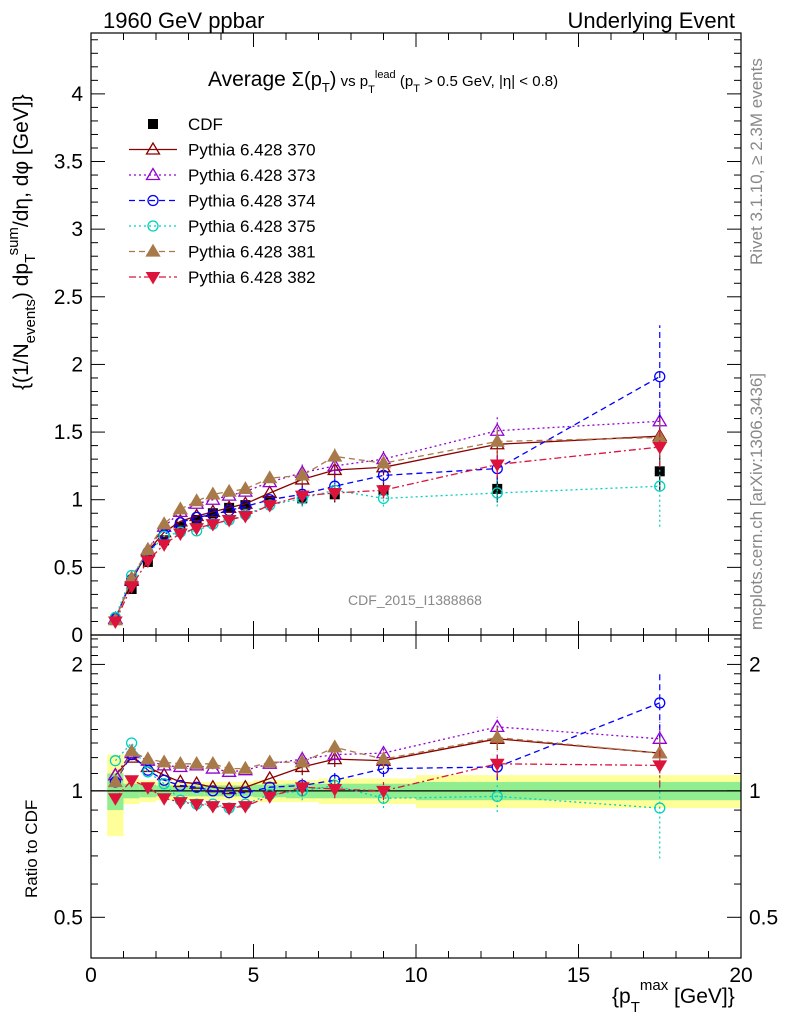 The height and width of the screenshot is (1024, 786). I want to click on y-tick-label: 0, so click(77, 635).